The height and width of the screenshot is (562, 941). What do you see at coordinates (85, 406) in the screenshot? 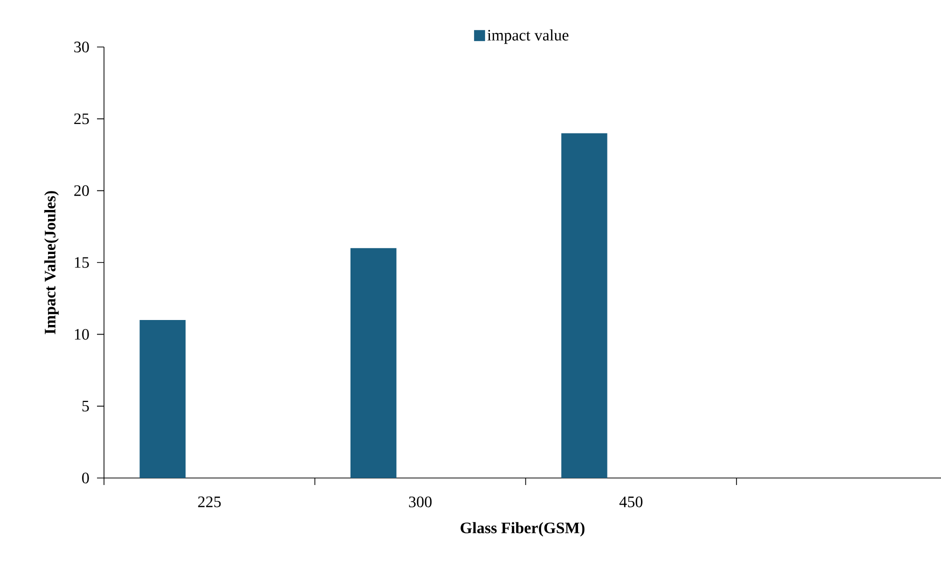
I see `y-tick-label: 5` at bounding box center [85, 406].